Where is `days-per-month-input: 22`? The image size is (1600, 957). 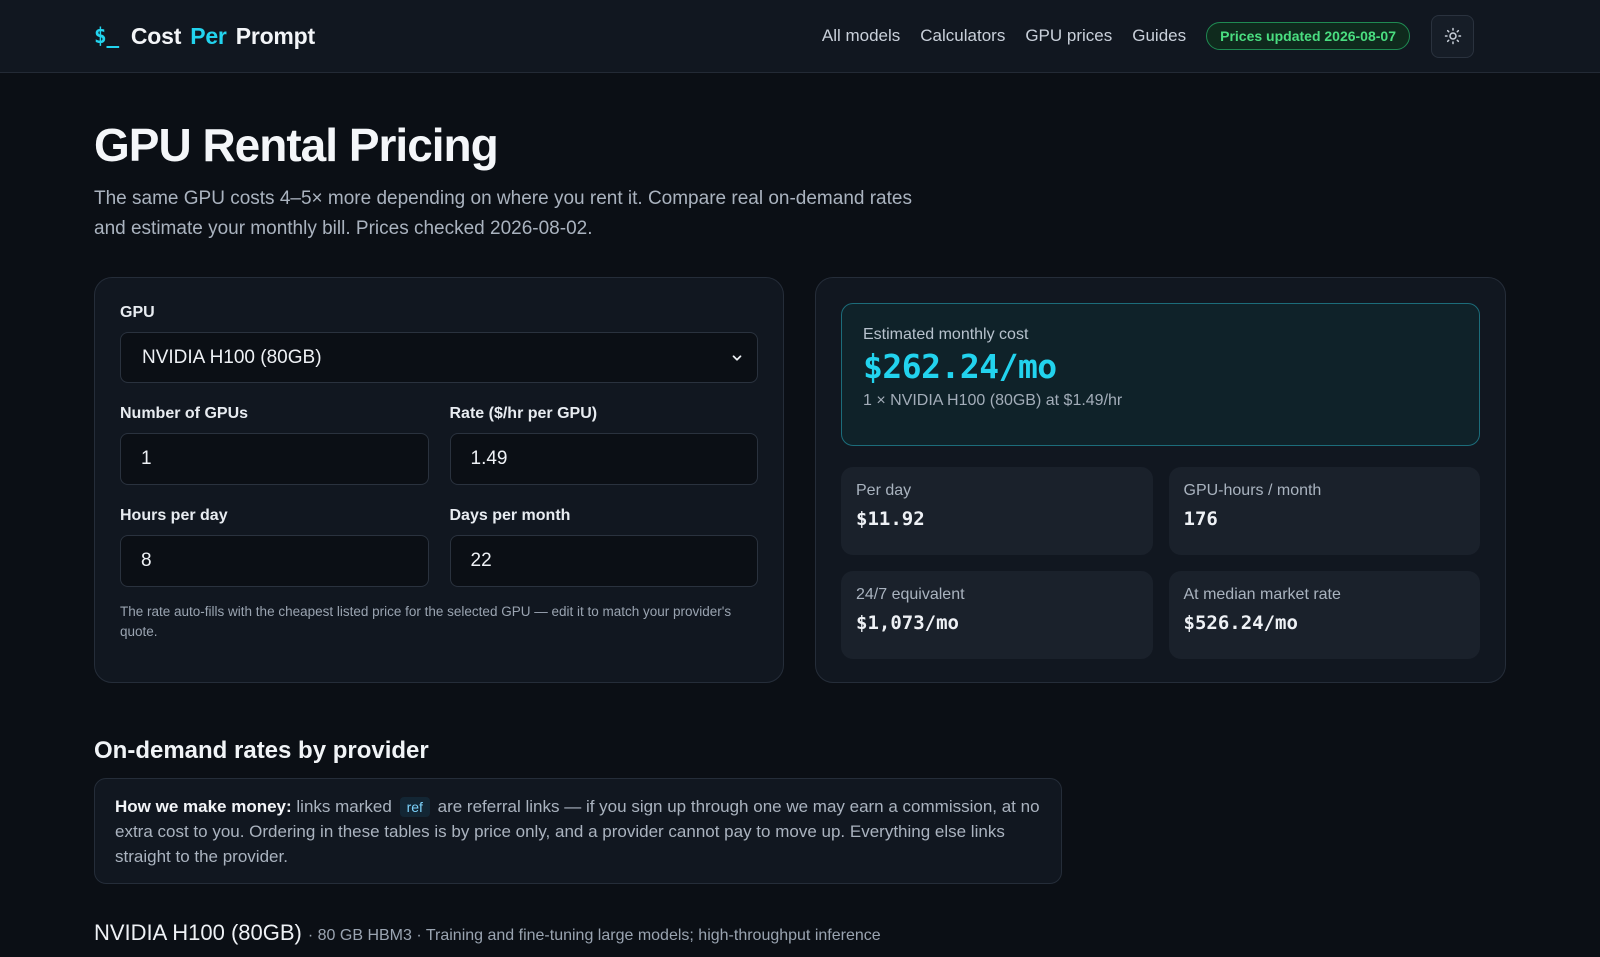 days-per-month-input: 22 is located at coordinates (603, 561).